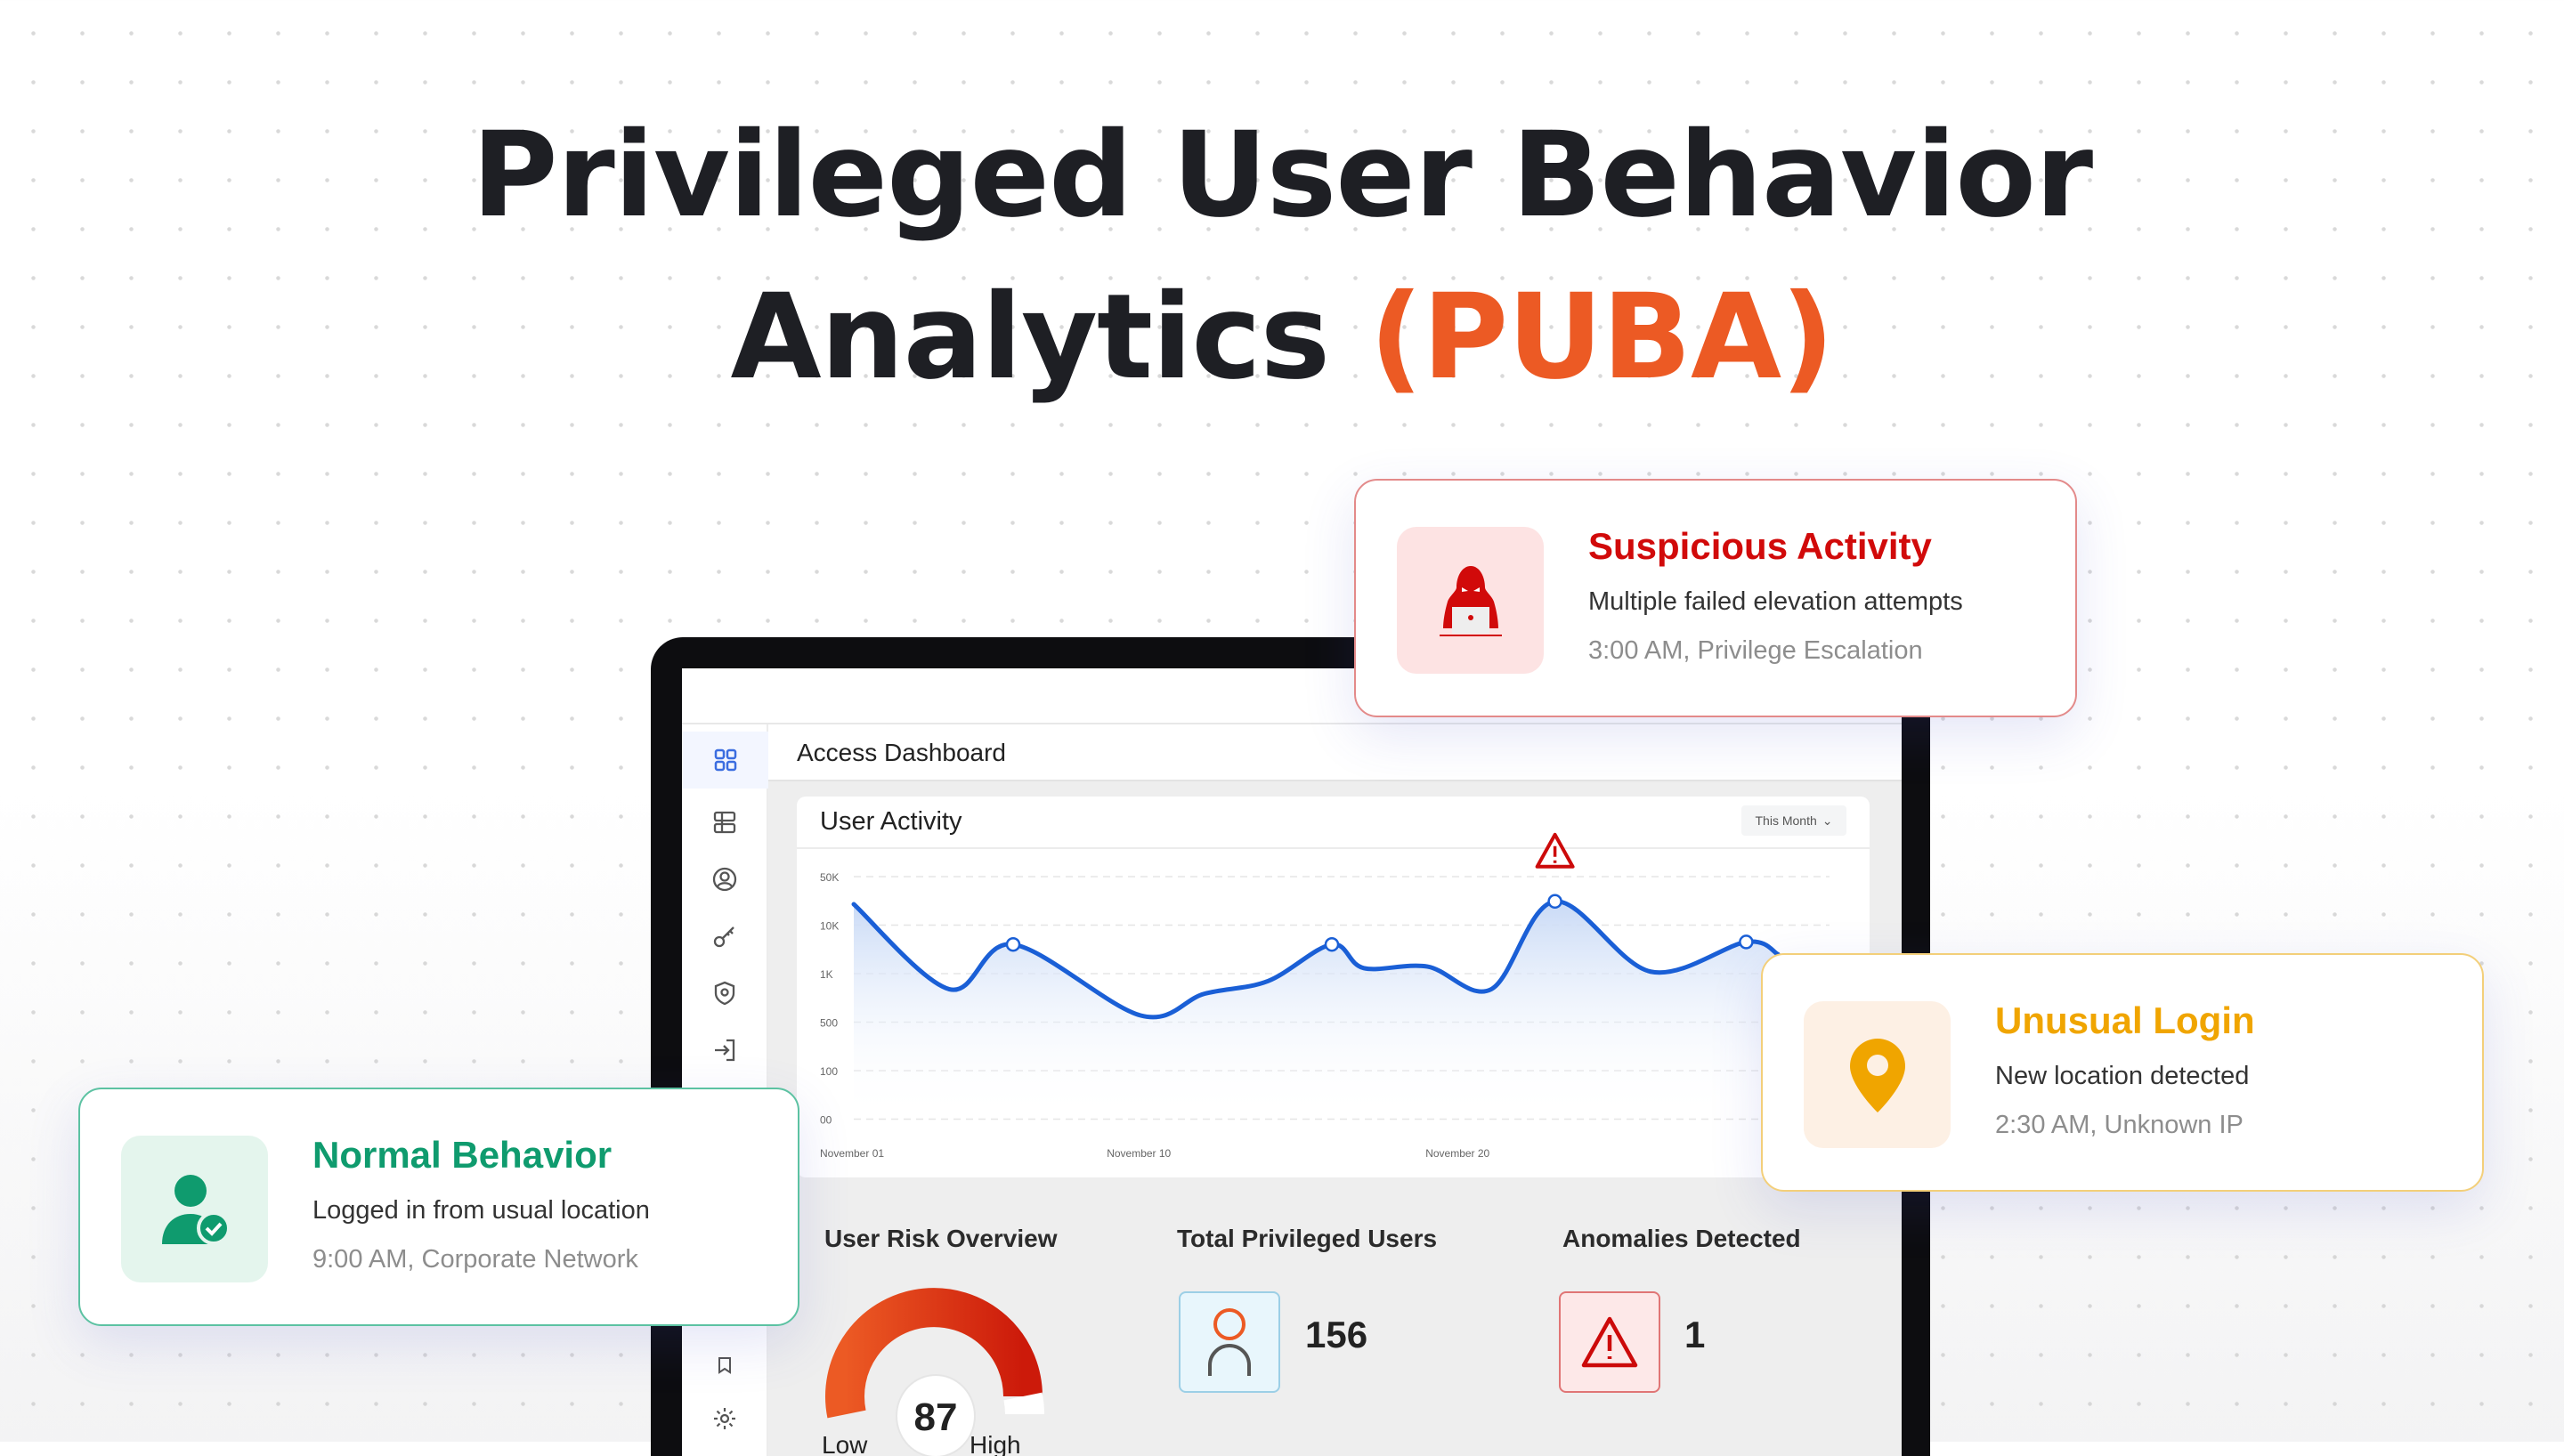 This screenshot has height=1456, width=2564. Describe the element at coordinates (1877, 1074) in the screenshot. I see `location-pin-icon` at that location.